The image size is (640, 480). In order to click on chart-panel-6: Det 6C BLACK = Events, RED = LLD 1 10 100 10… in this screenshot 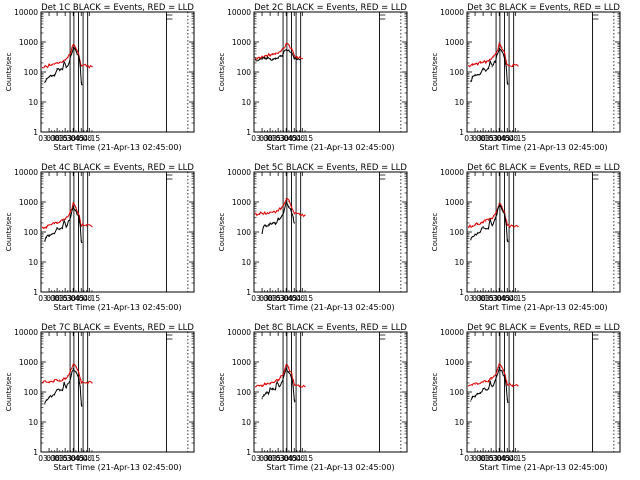, I will do `click(526, 237)`.